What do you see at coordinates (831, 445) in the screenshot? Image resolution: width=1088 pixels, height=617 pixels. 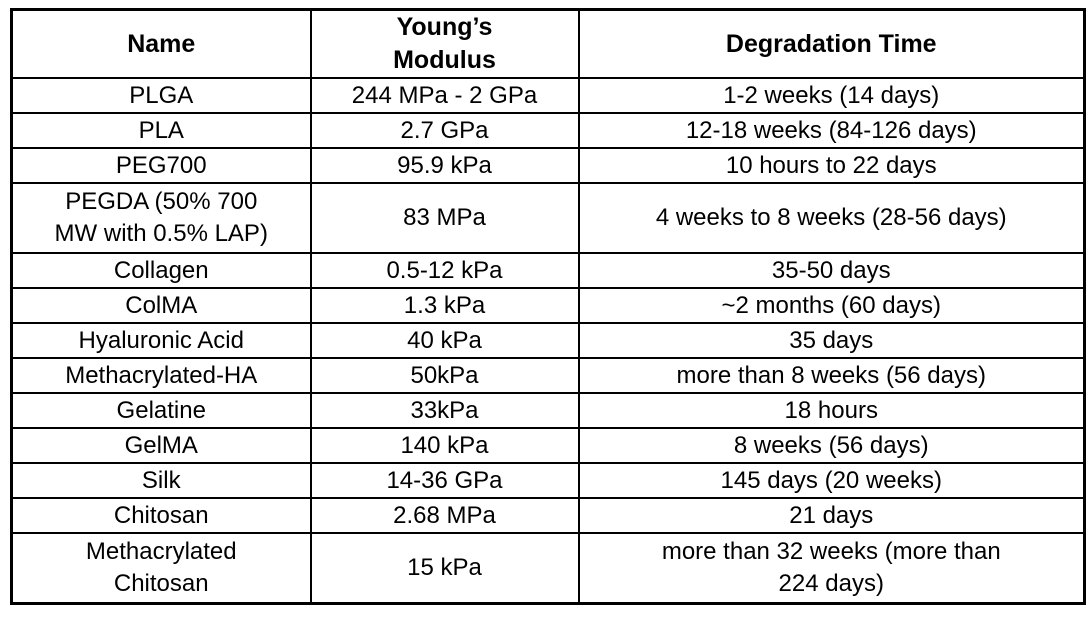 I see `cell-degradation: 8 weeks (56 days)` at bounding box center [831, 445].